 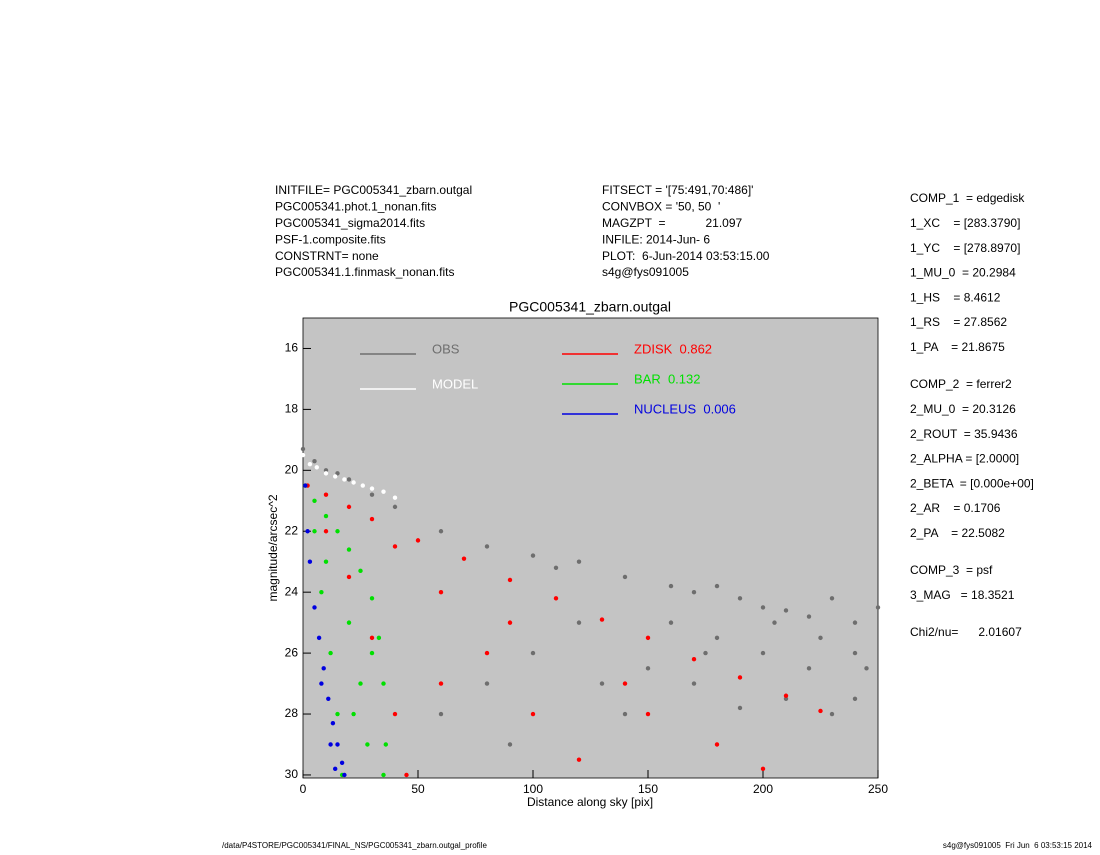 What do you see at coordinates (955, 297) in the screenshot?
I see `fit-parameter: 1_HS = 8.4612` at bounding box center [955, 297].